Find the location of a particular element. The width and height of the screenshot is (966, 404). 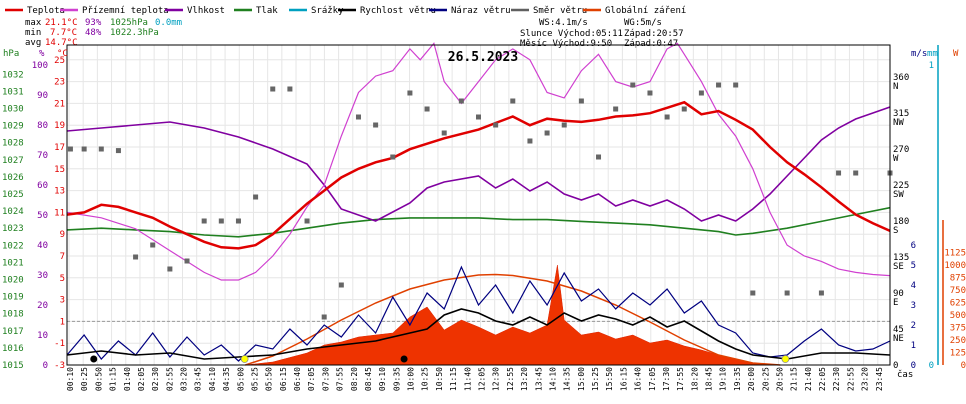

legend-label: Směr větru is located at coordinates (560, 11).